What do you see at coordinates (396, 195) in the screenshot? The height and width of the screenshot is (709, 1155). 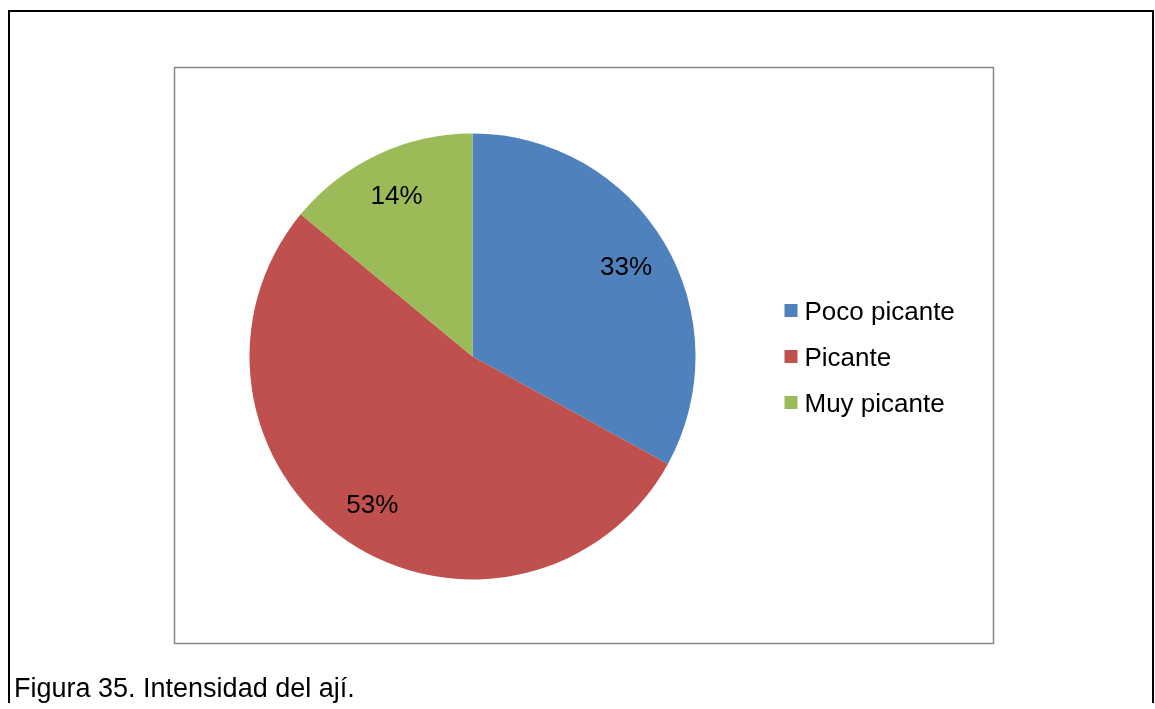 I see `data-label: 14%` at bounding box center [396, 195].